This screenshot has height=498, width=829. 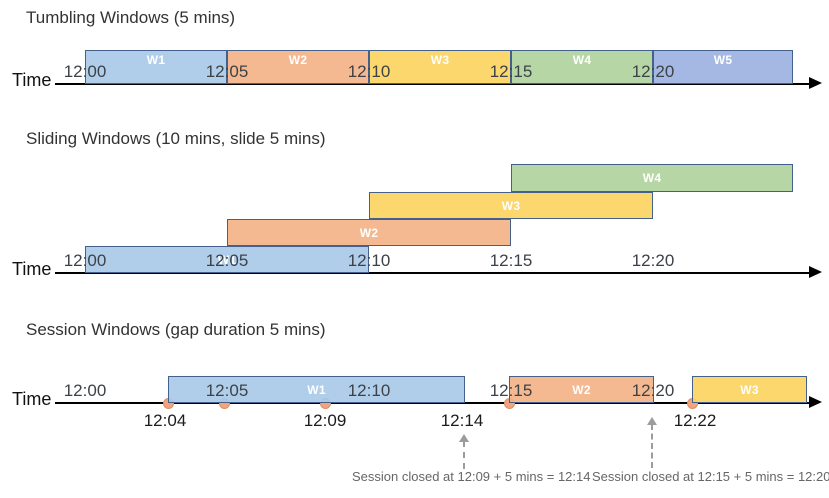 What do you see at coordinates (131, 17) in the screenshot?
I see `tumbling-section-title: Tumbling Windows (5 mins)` at bounding box center [131, 17].